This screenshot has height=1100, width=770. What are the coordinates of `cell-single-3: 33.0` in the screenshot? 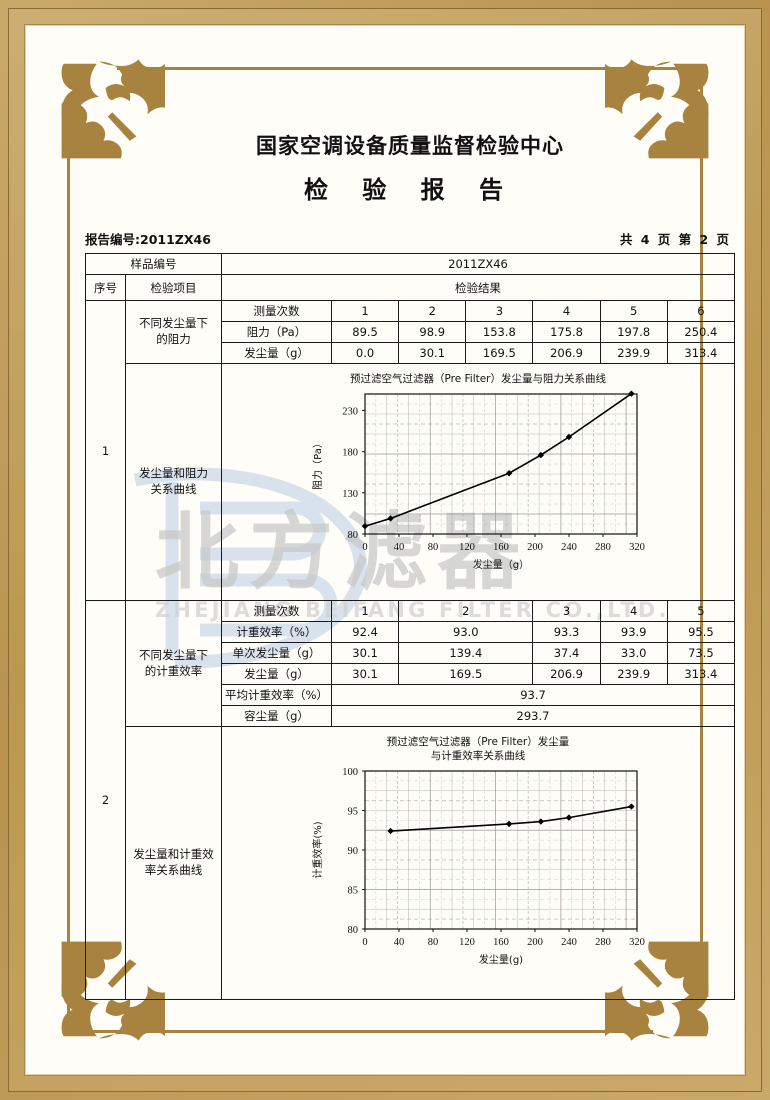 It's located at (633, 653).